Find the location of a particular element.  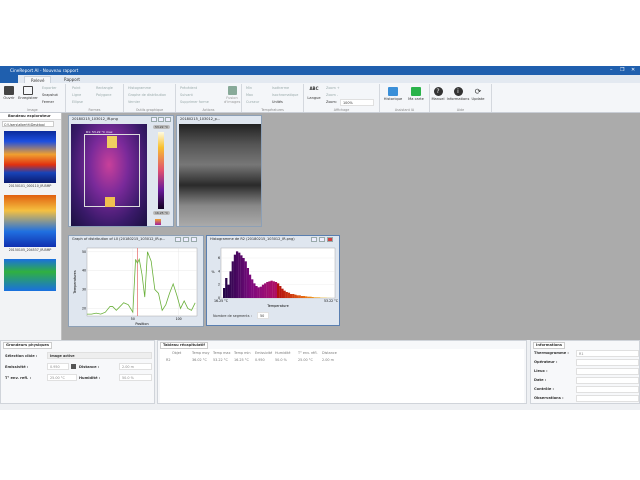

column-header: Emissivité is located at coordinates (264, 353).